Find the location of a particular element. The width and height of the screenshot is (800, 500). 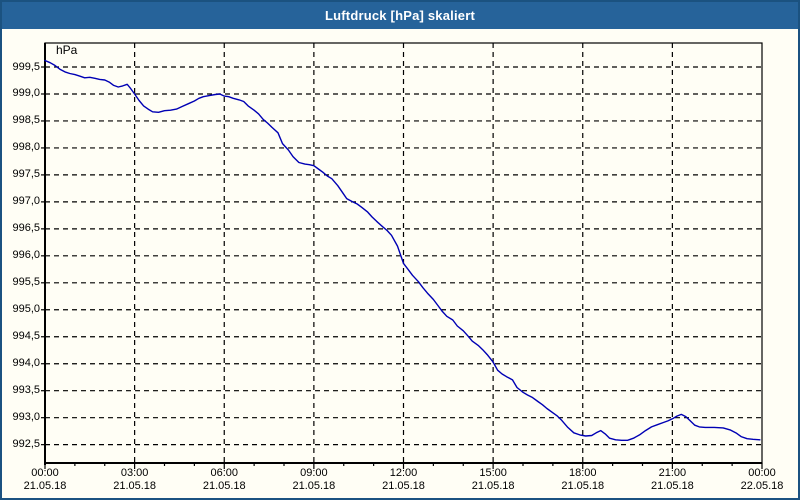

x-tick-time: 21:00 is located at coordinates (672, 473).